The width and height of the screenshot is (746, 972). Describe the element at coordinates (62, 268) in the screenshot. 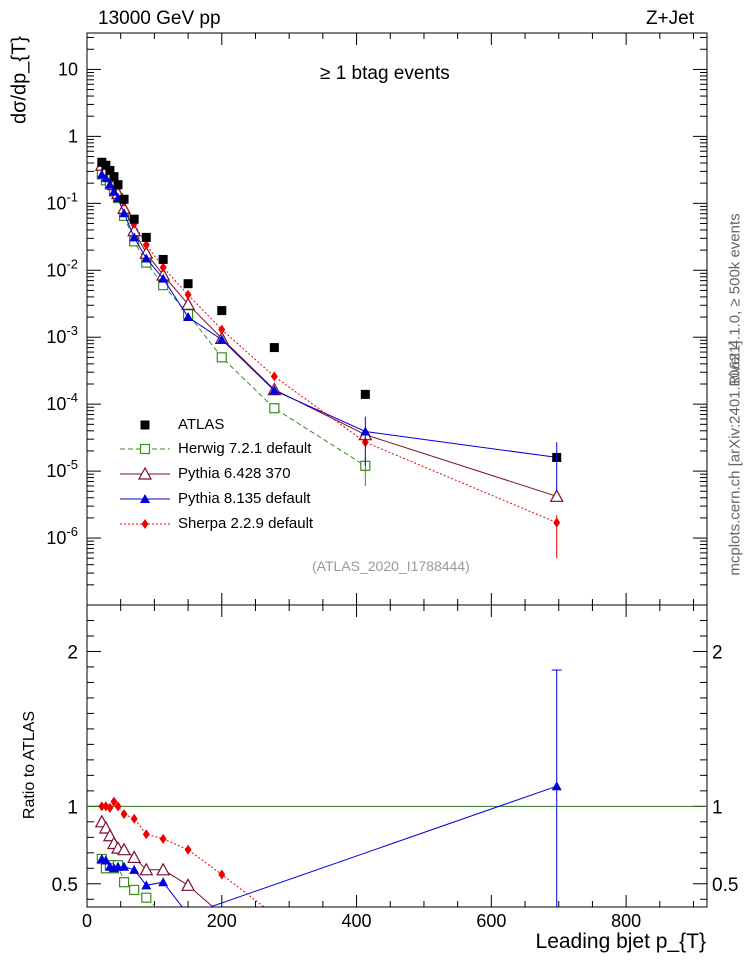

I see `y-tick-label: 10⁻²` at that location.